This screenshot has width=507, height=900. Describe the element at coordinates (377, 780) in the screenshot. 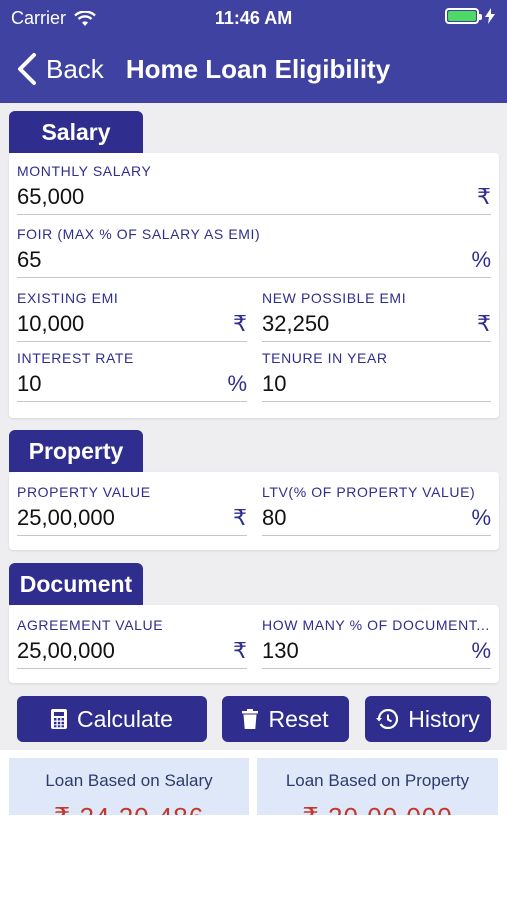

I see `result-title: Loan Based on Property` at that location.